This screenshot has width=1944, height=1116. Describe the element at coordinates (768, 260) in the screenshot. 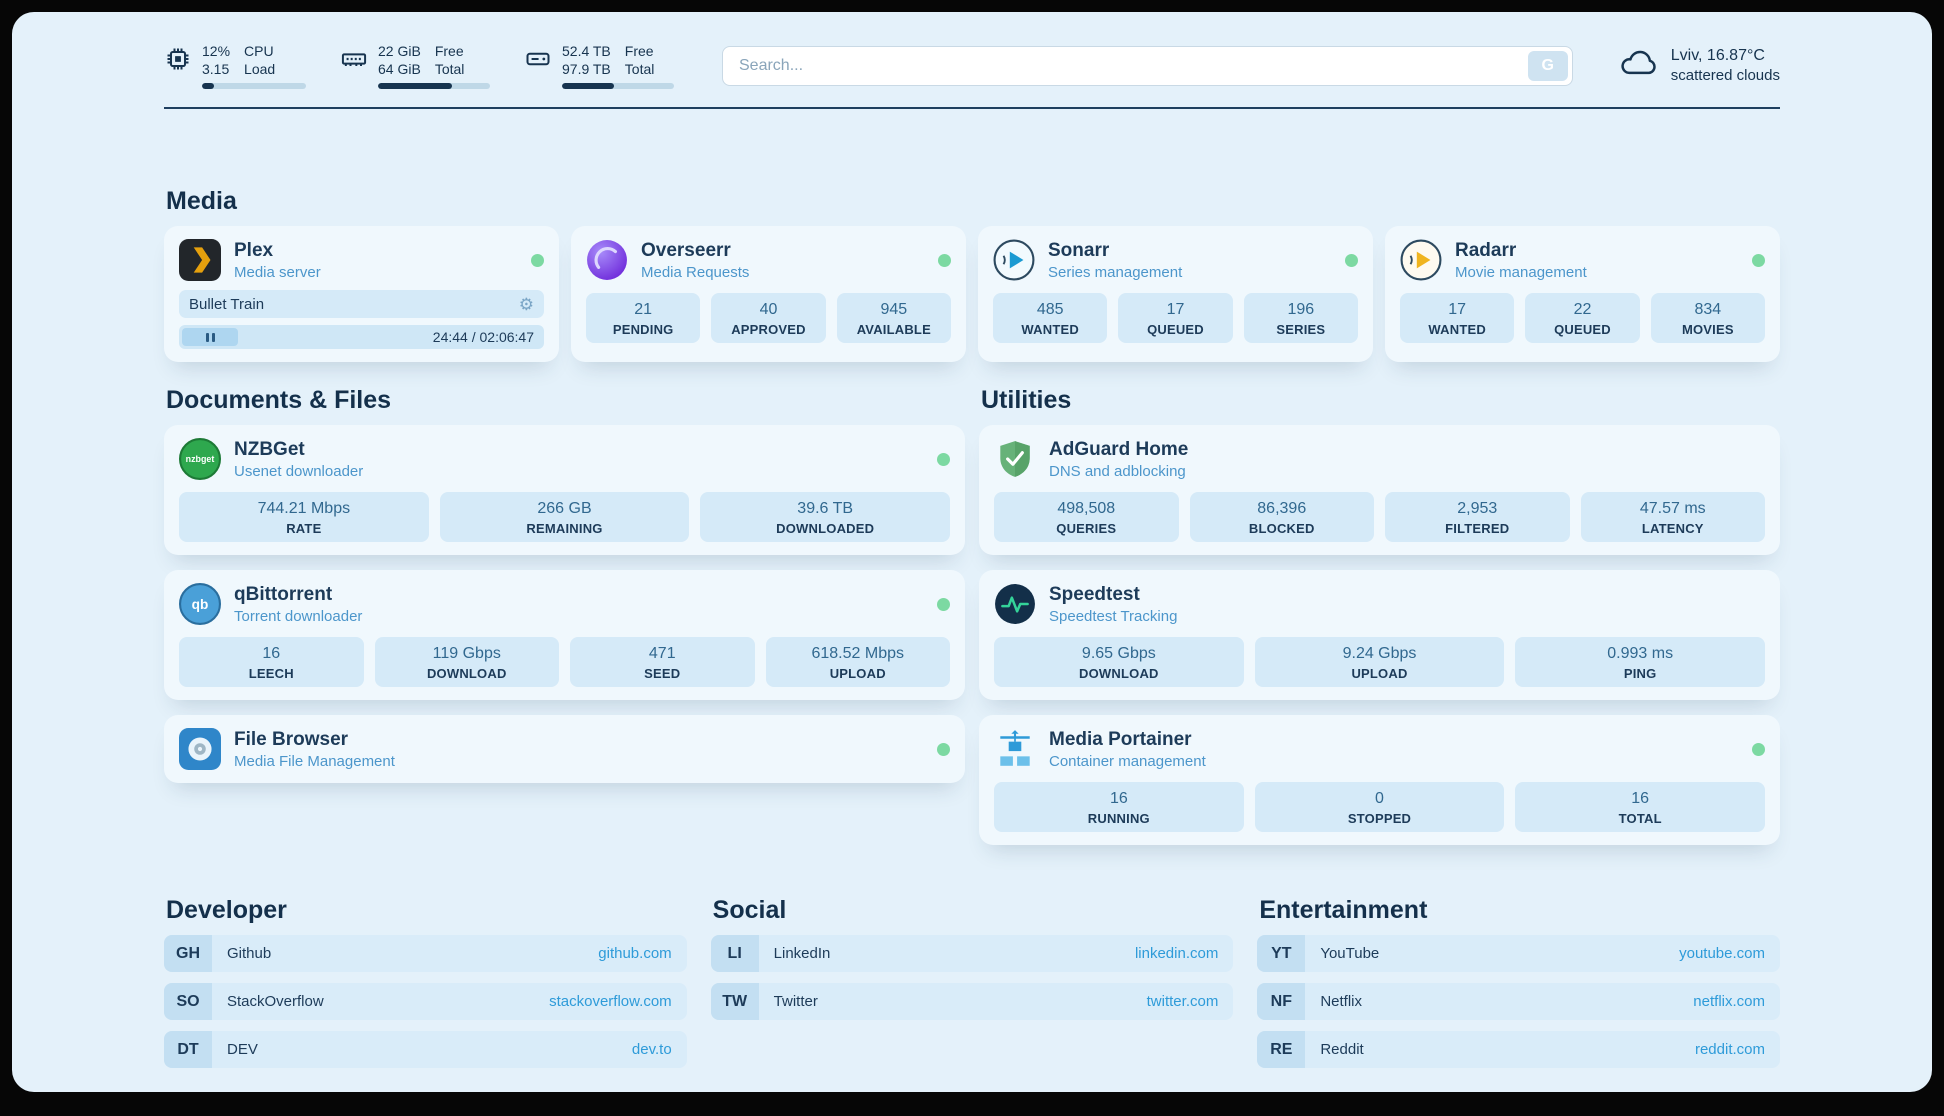

I see `service-link-overseerr: Overseerr Media Requests` at that location.